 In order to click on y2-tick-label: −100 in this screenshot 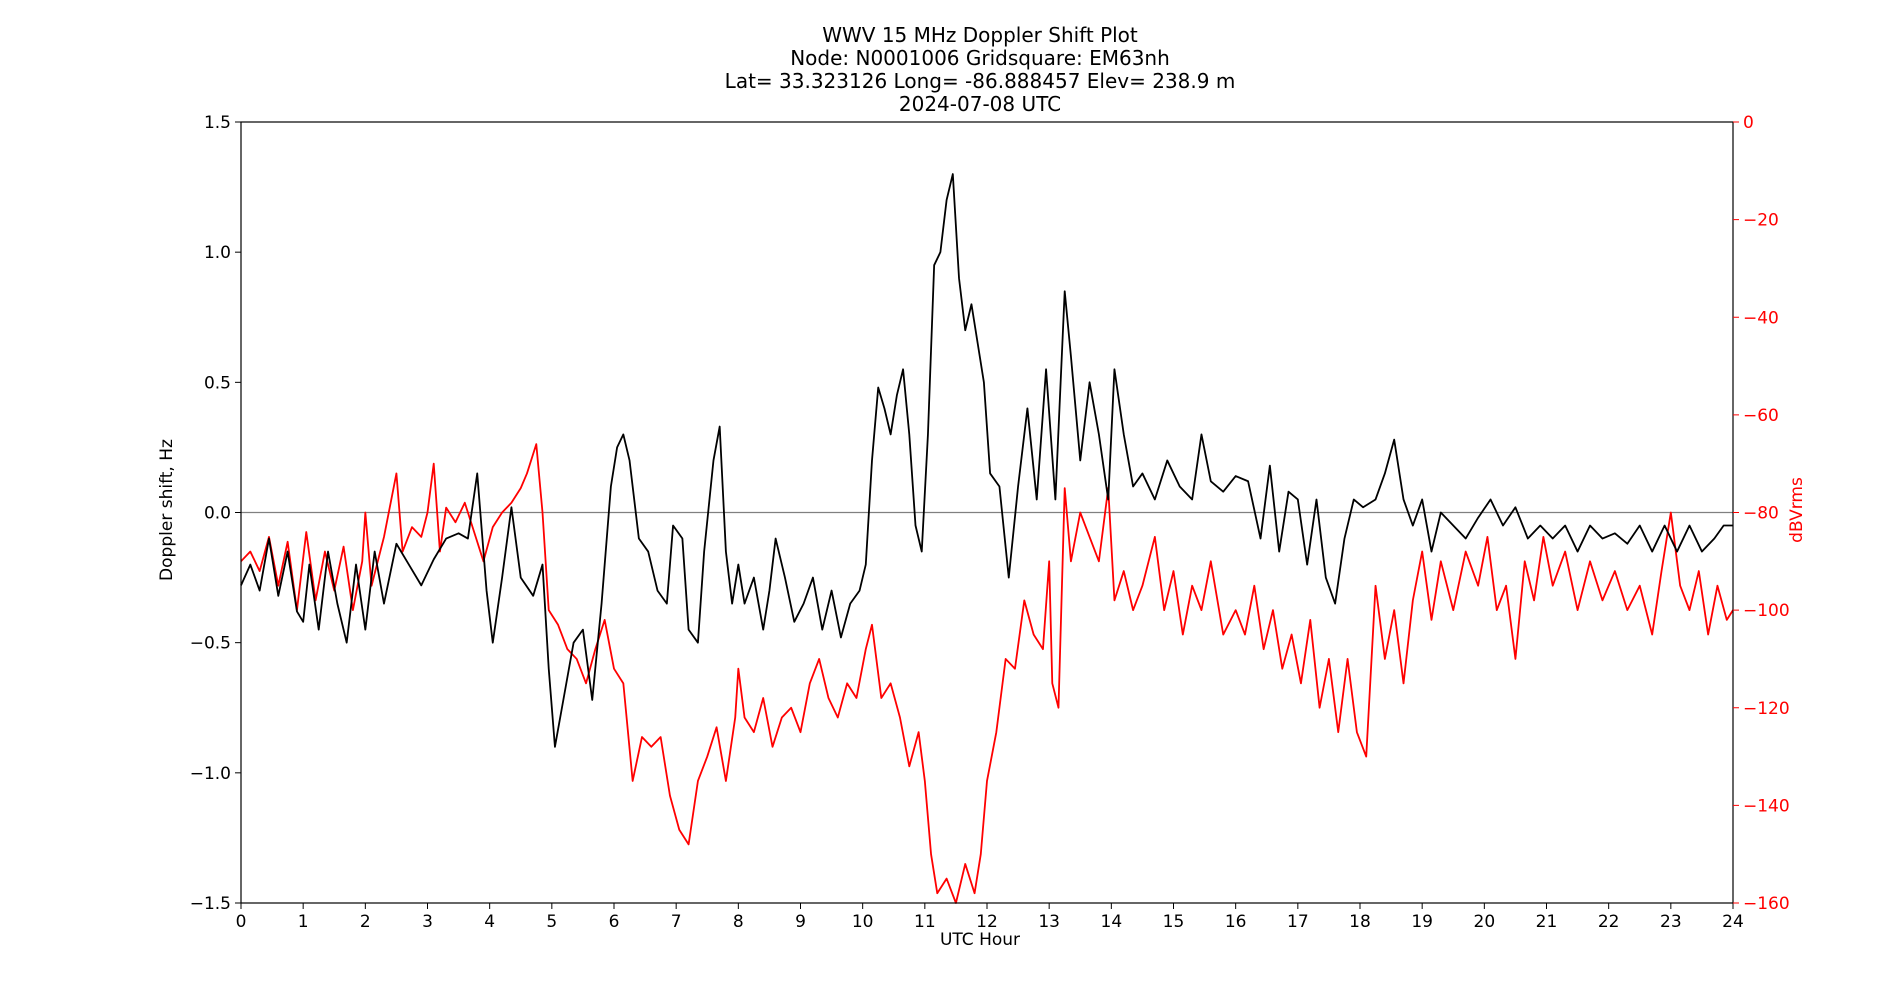, I will do `click(1766, 611)`.